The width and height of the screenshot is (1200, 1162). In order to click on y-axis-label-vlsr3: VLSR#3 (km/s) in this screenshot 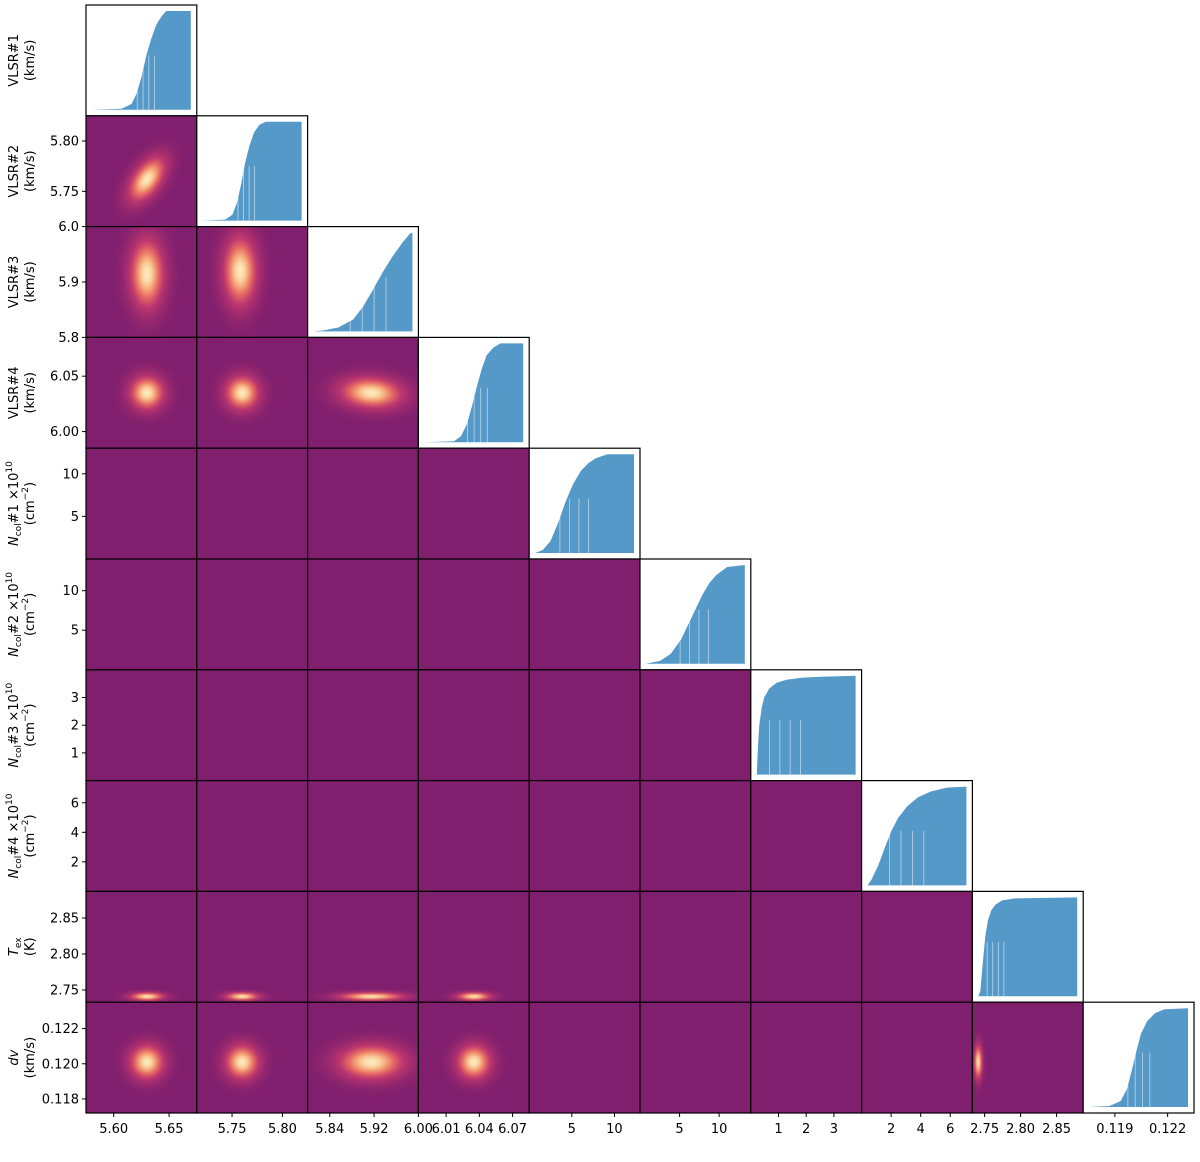, I will do `click(22, 282)`.